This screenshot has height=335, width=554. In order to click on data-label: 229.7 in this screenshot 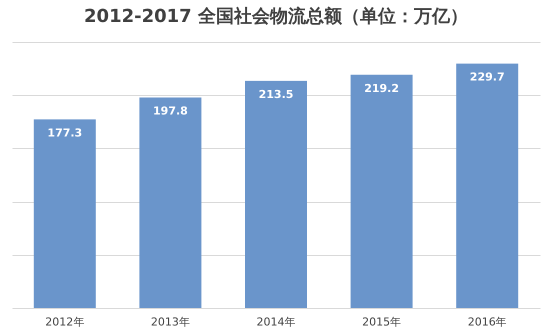, I will do `click(487, 77)`.